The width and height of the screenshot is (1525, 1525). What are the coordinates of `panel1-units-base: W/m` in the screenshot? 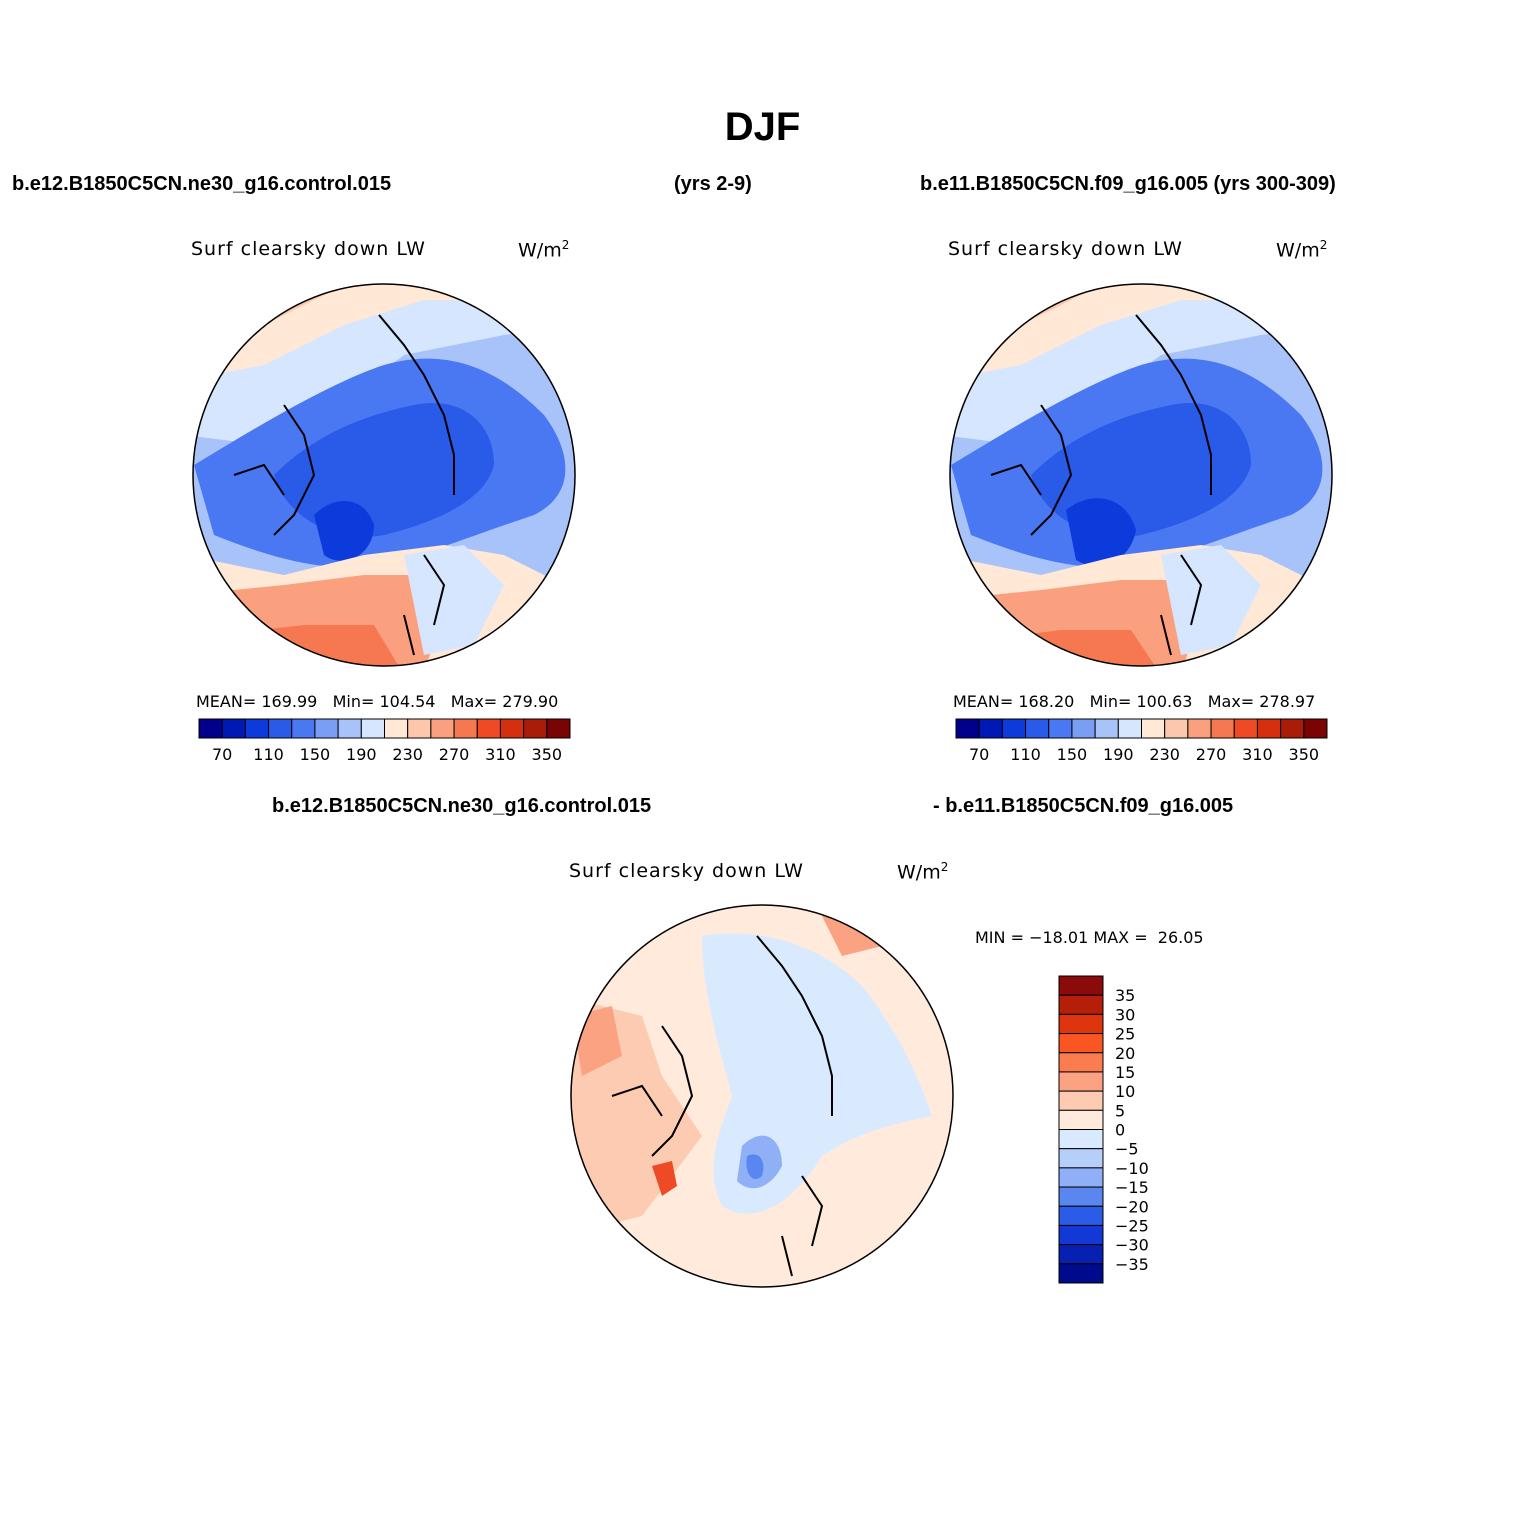 It's located at (540, 250).